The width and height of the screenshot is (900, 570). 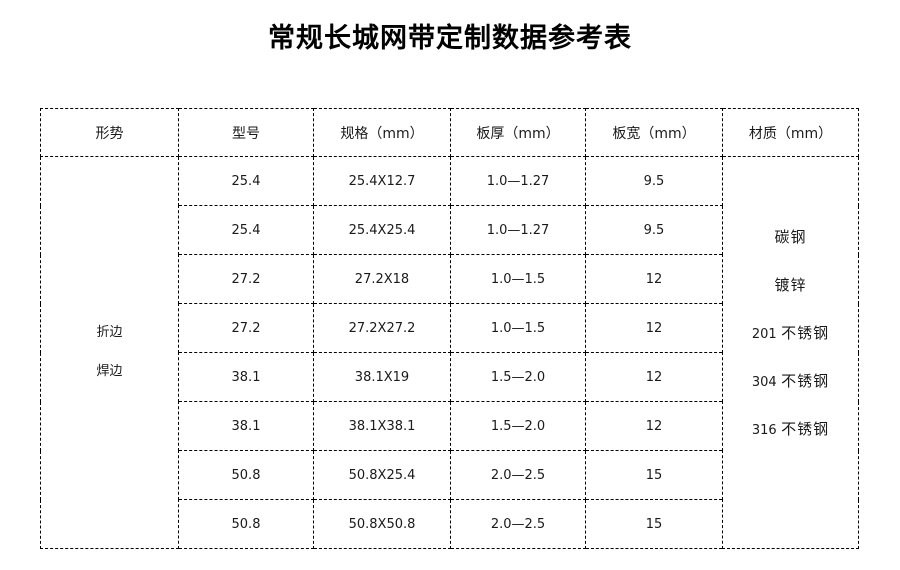 I want to click on material-name: 碳钢, so click(x=790, y=237).